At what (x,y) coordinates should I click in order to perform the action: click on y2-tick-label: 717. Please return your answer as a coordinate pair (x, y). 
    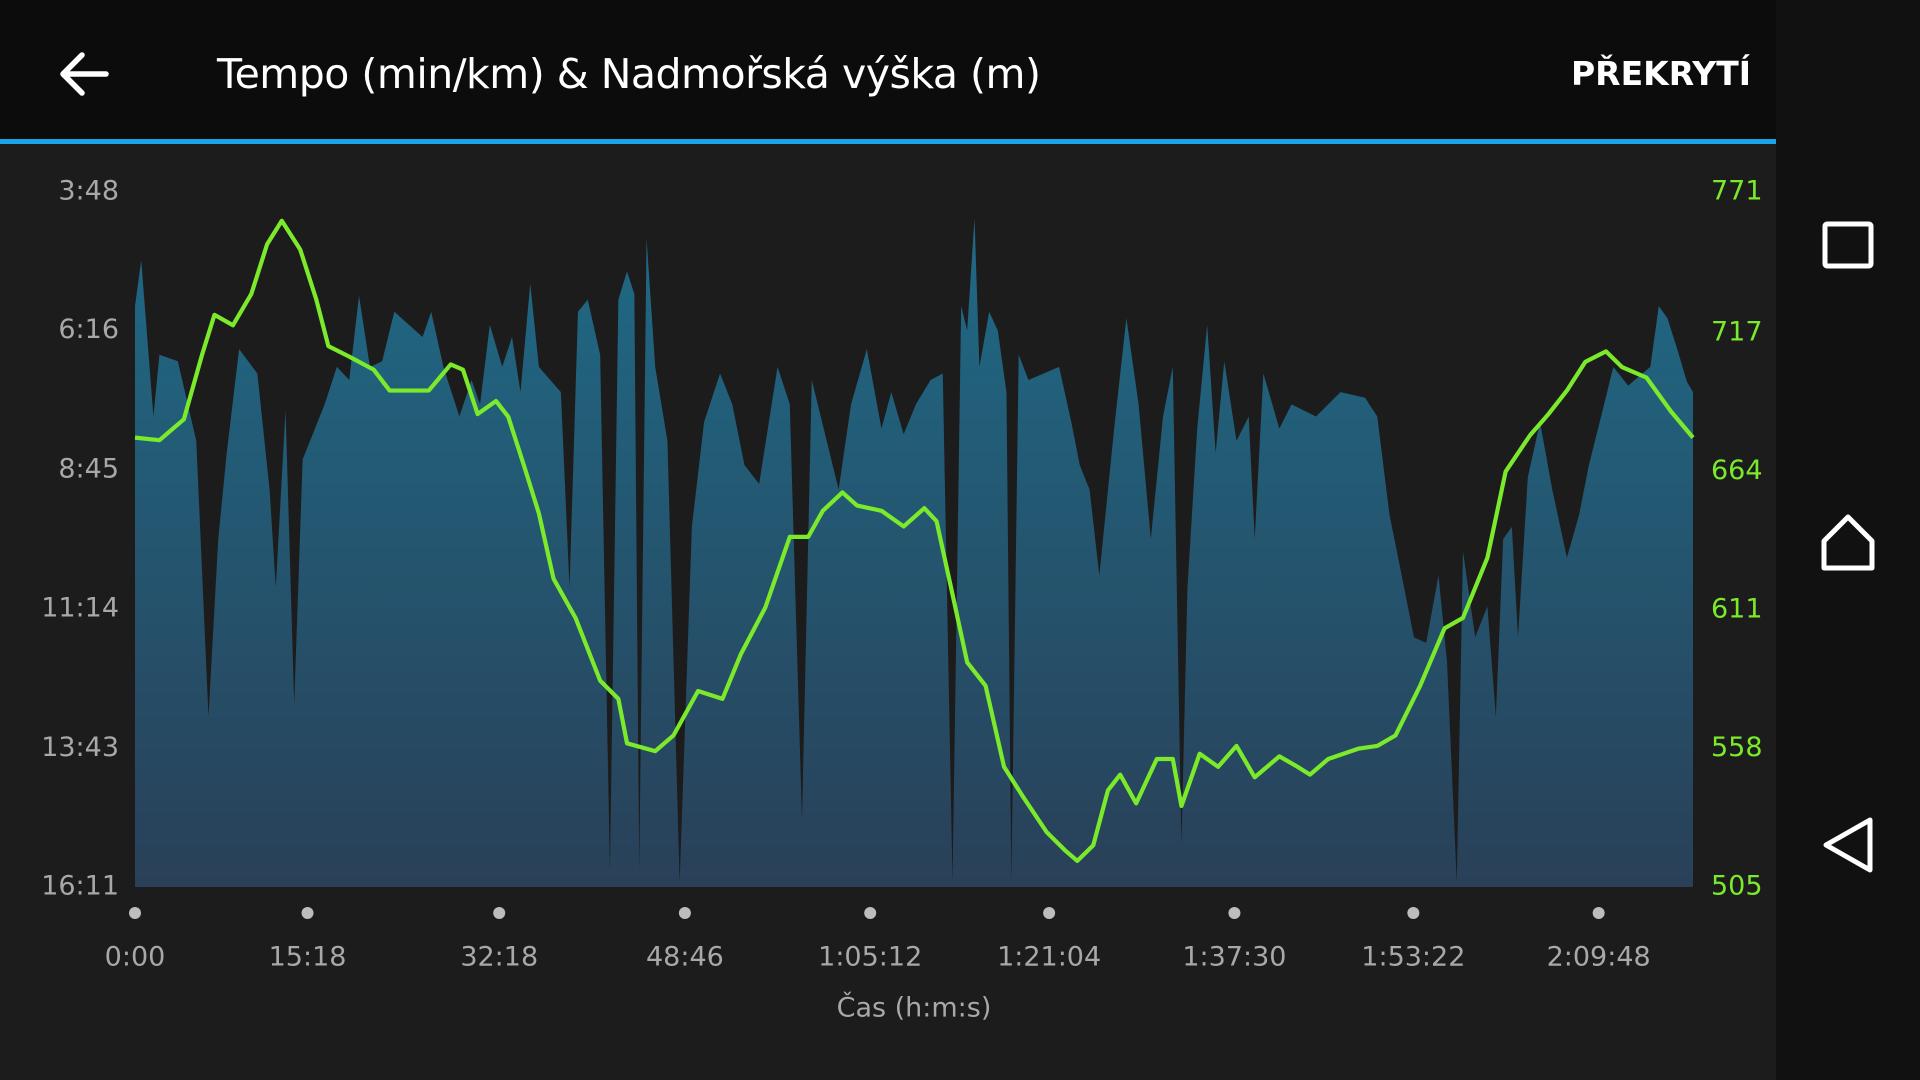
    Looking at the image, I should click on (1737, 332).